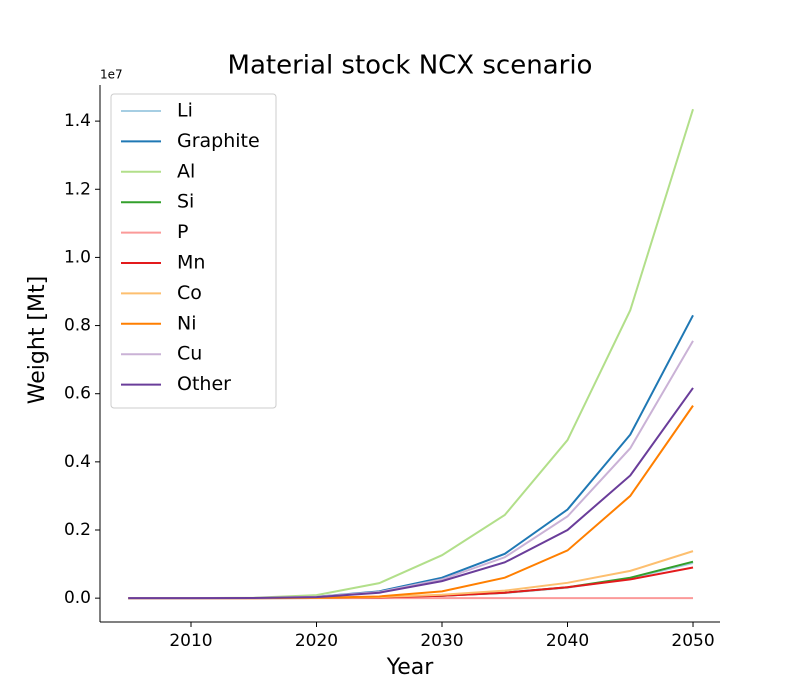 The height and width of the screenshot is (700, 800). Describe the element at coordinates (316, 641) in the screenshot. I see `x-tick-label: 2020` at that location.